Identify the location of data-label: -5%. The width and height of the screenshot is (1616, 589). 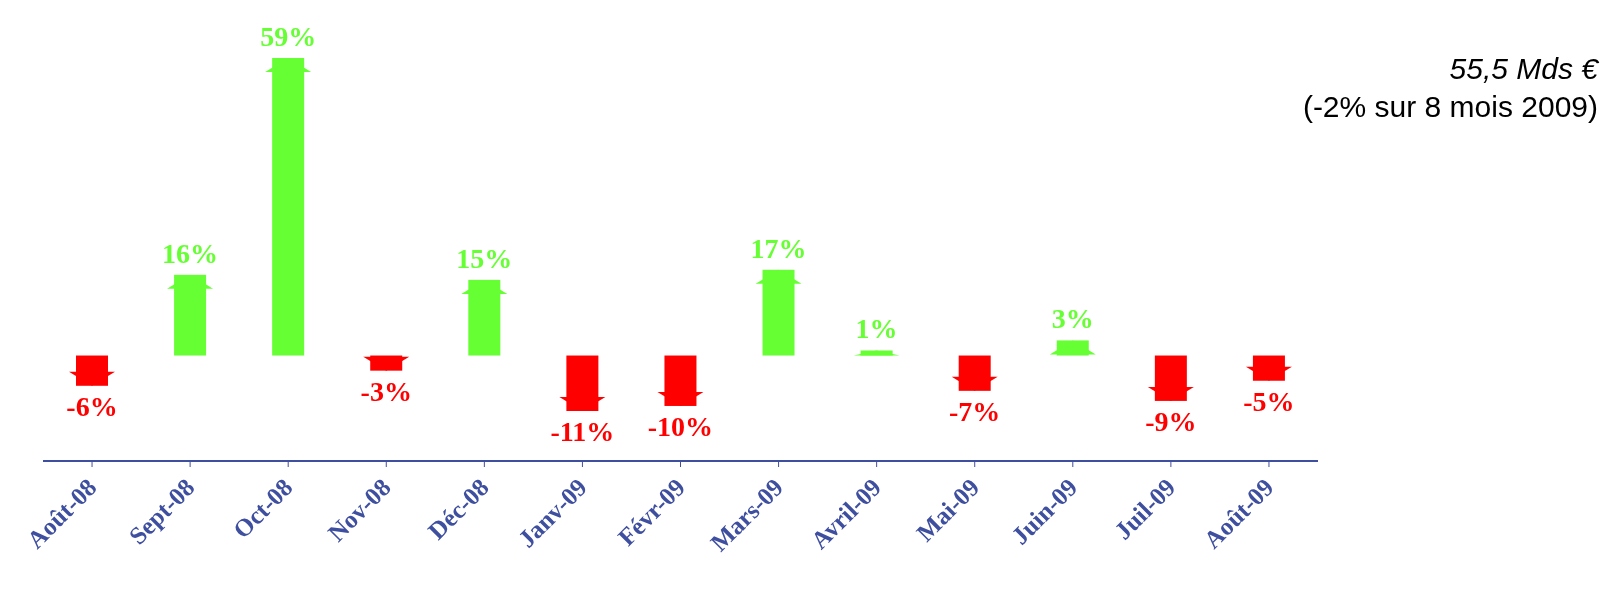
(1269, 401).